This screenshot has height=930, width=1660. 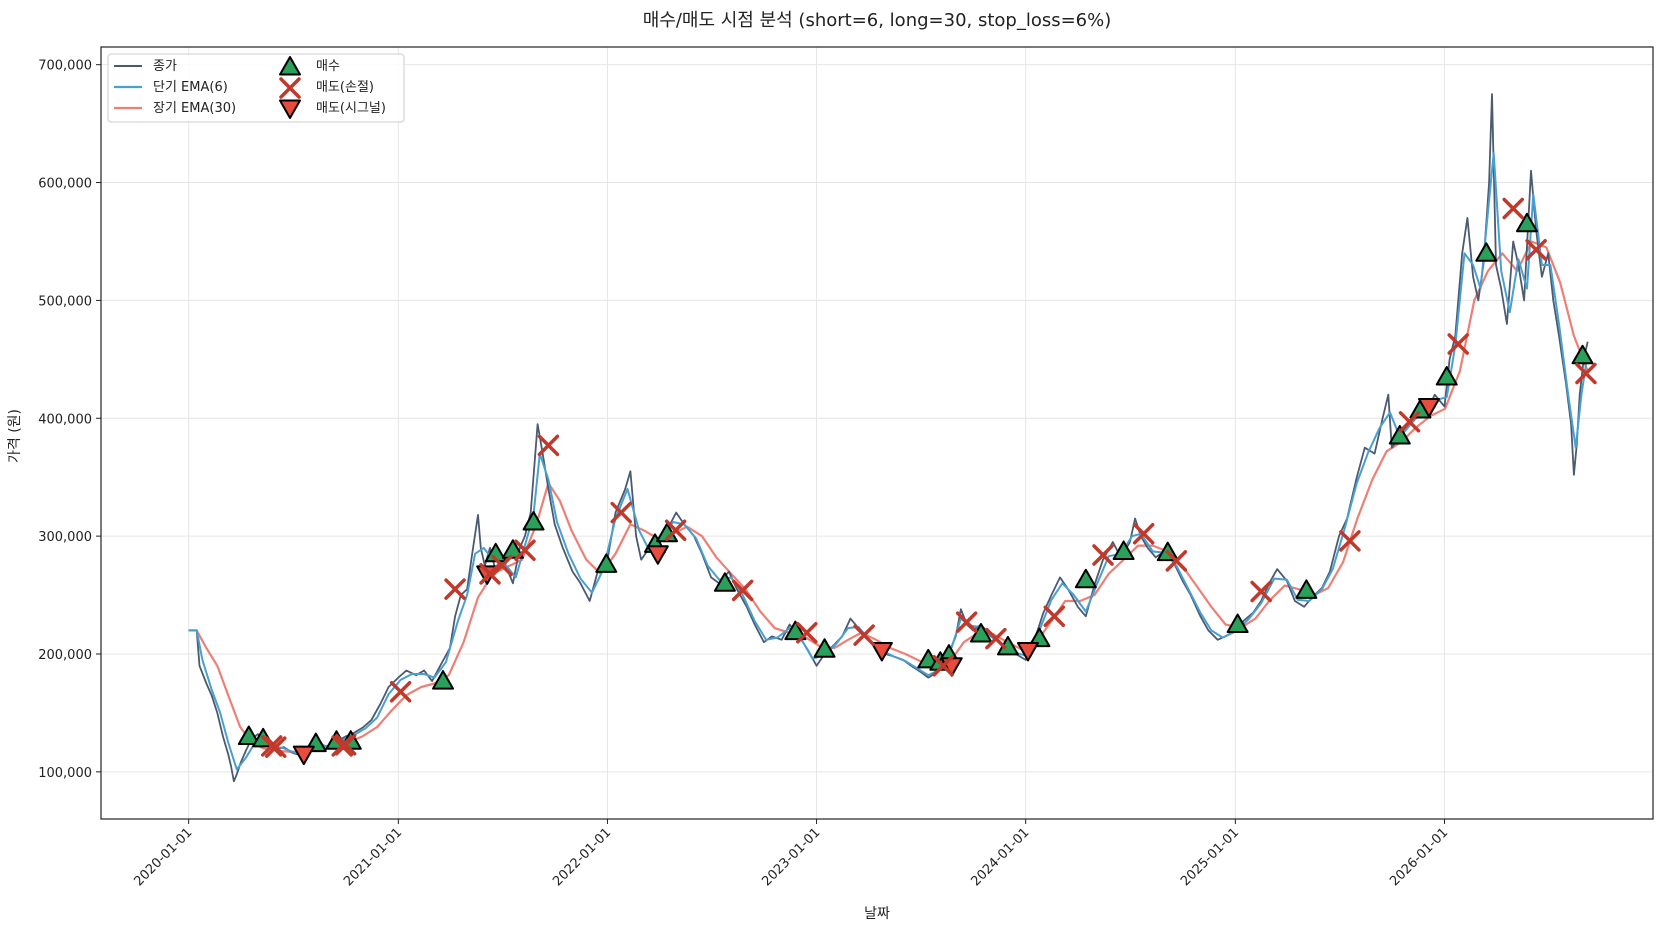 I want to click on legend-label-buy: 매수, so click(x=328, y=66).